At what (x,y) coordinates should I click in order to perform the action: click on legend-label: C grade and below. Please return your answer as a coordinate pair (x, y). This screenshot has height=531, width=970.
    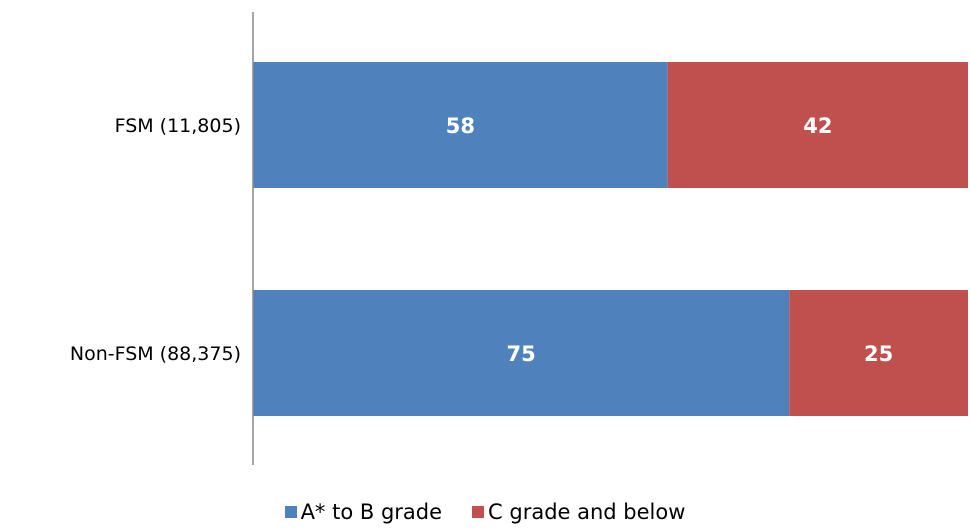
    Looking at the image, I should click on (587, 512).